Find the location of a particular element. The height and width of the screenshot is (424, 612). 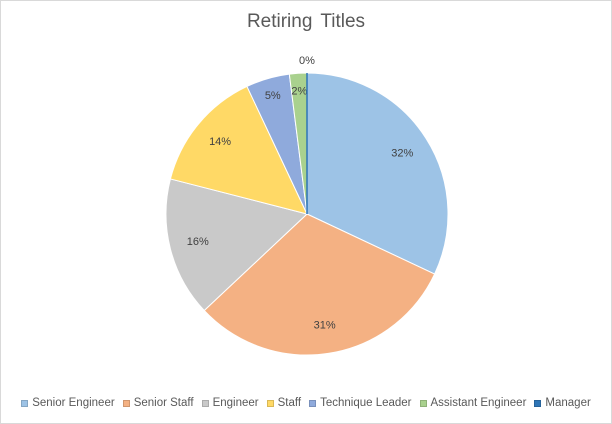

data-label-senior-engineer: 32% is located at coordinates (402, 153).